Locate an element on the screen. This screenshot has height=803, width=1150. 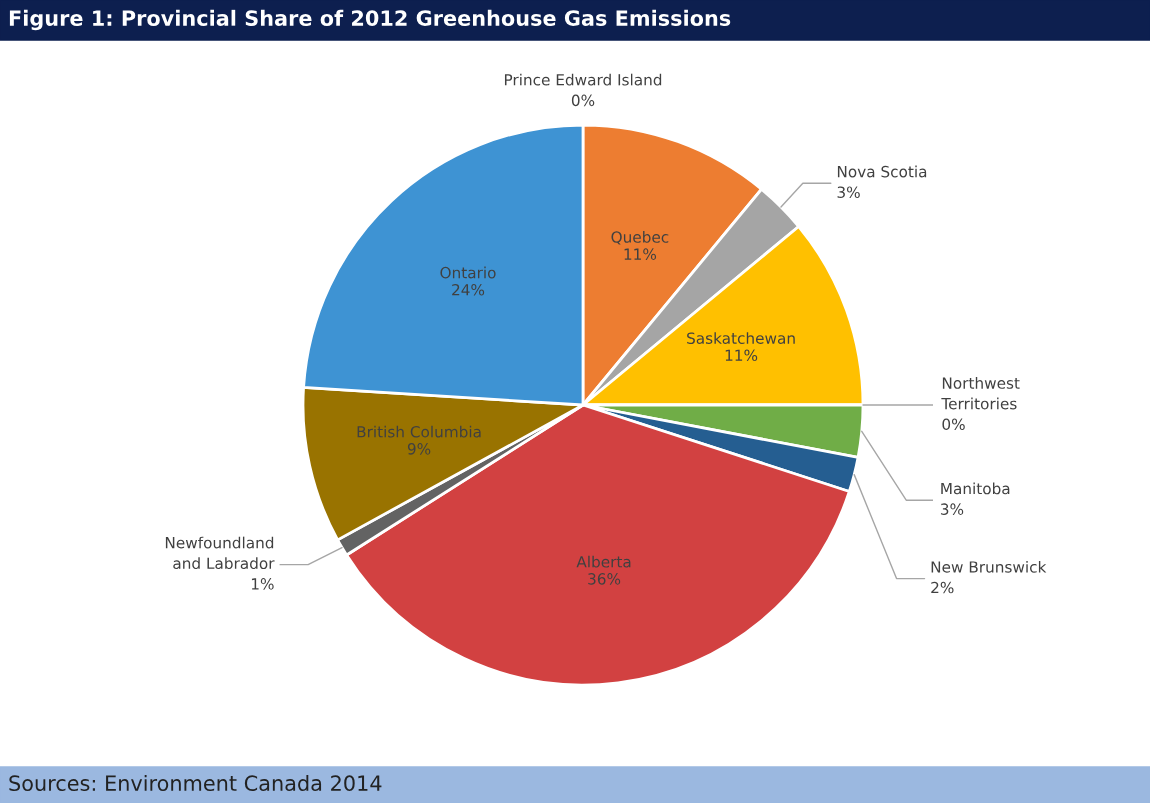
source-note: Sources: Environment Canada 2014 is located at coordinates (195, 783).